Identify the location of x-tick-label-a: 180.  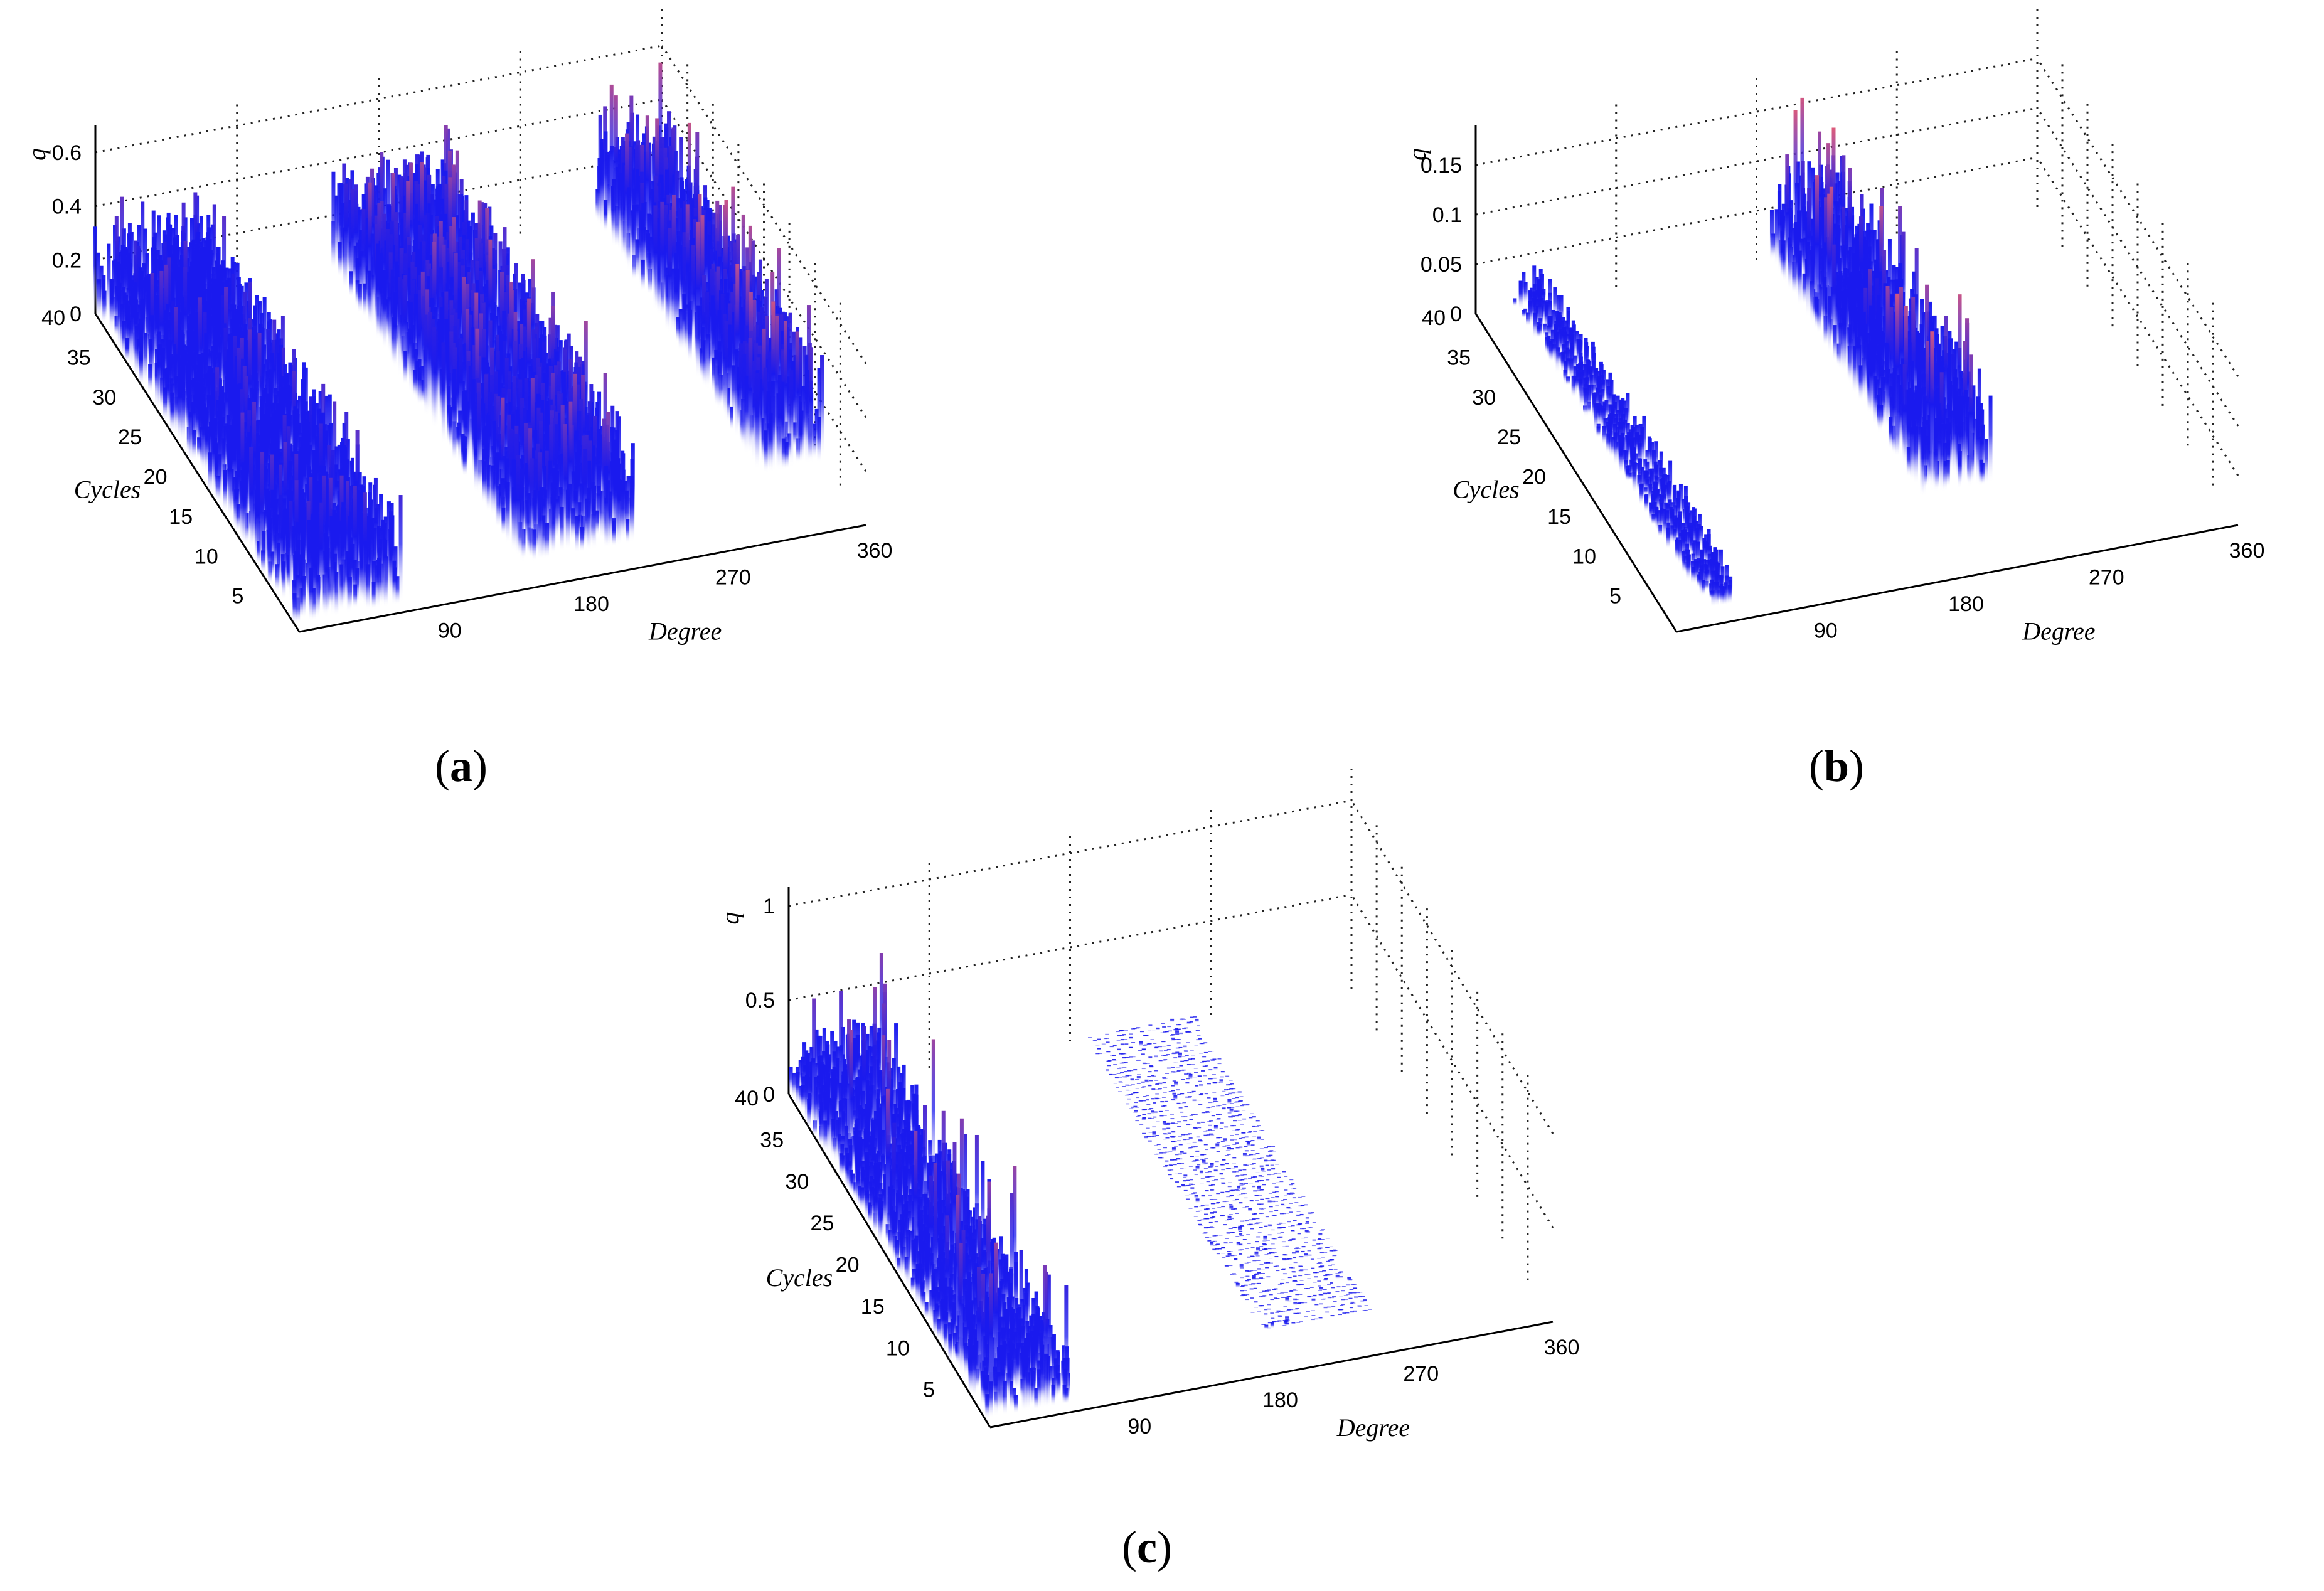
(591, 604).